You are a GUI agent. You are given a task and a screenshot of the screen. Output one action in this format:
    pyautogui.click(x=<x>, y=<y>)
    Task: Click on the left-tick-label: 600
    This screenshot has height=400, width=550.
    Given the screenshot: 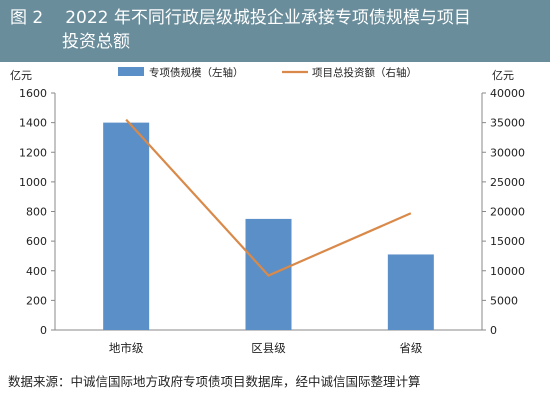 What is the action you would take?
    pyautogui.click(x=36, y=241)
    